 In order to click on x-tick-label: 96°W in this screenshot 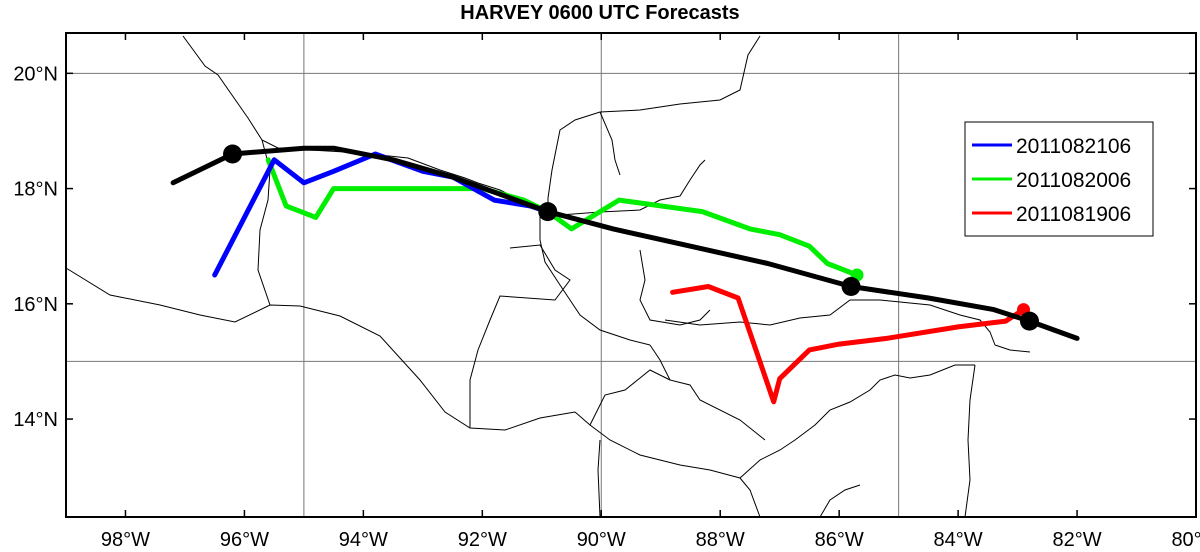, I will do `click(244, 540)`.